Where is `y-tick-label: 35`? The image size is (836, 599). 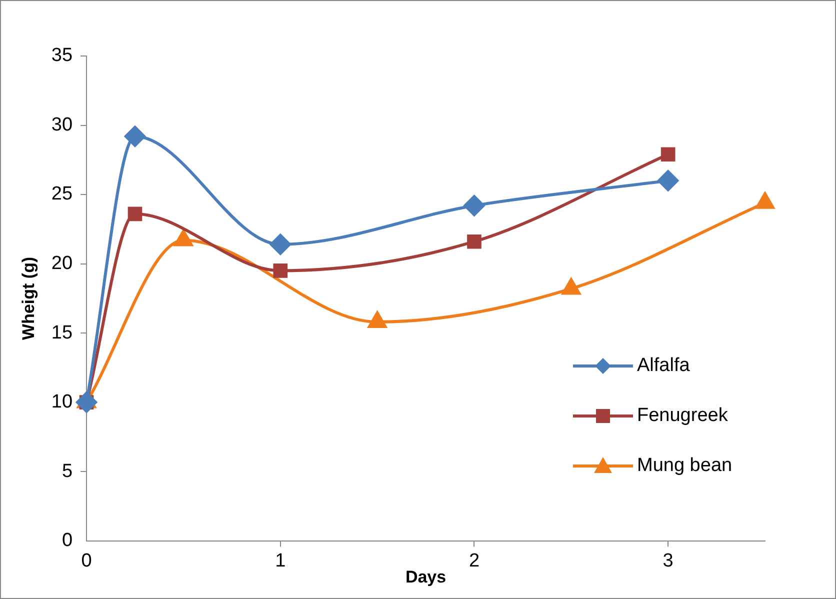
y-tick-label: 35 is located at coordinates (62, 55).